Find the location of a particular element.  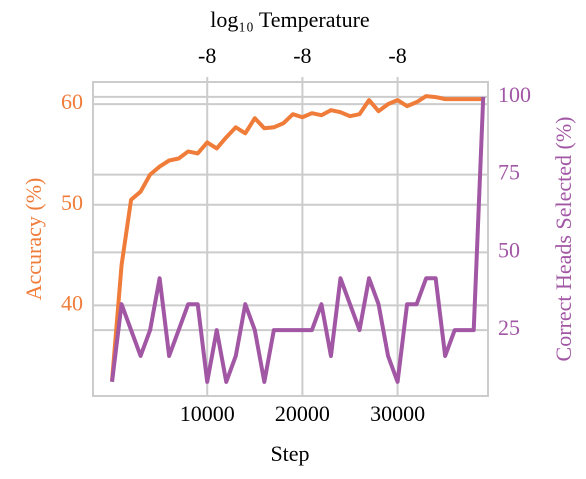

y-tick-label: 50 is located at coordinates (72, 202).